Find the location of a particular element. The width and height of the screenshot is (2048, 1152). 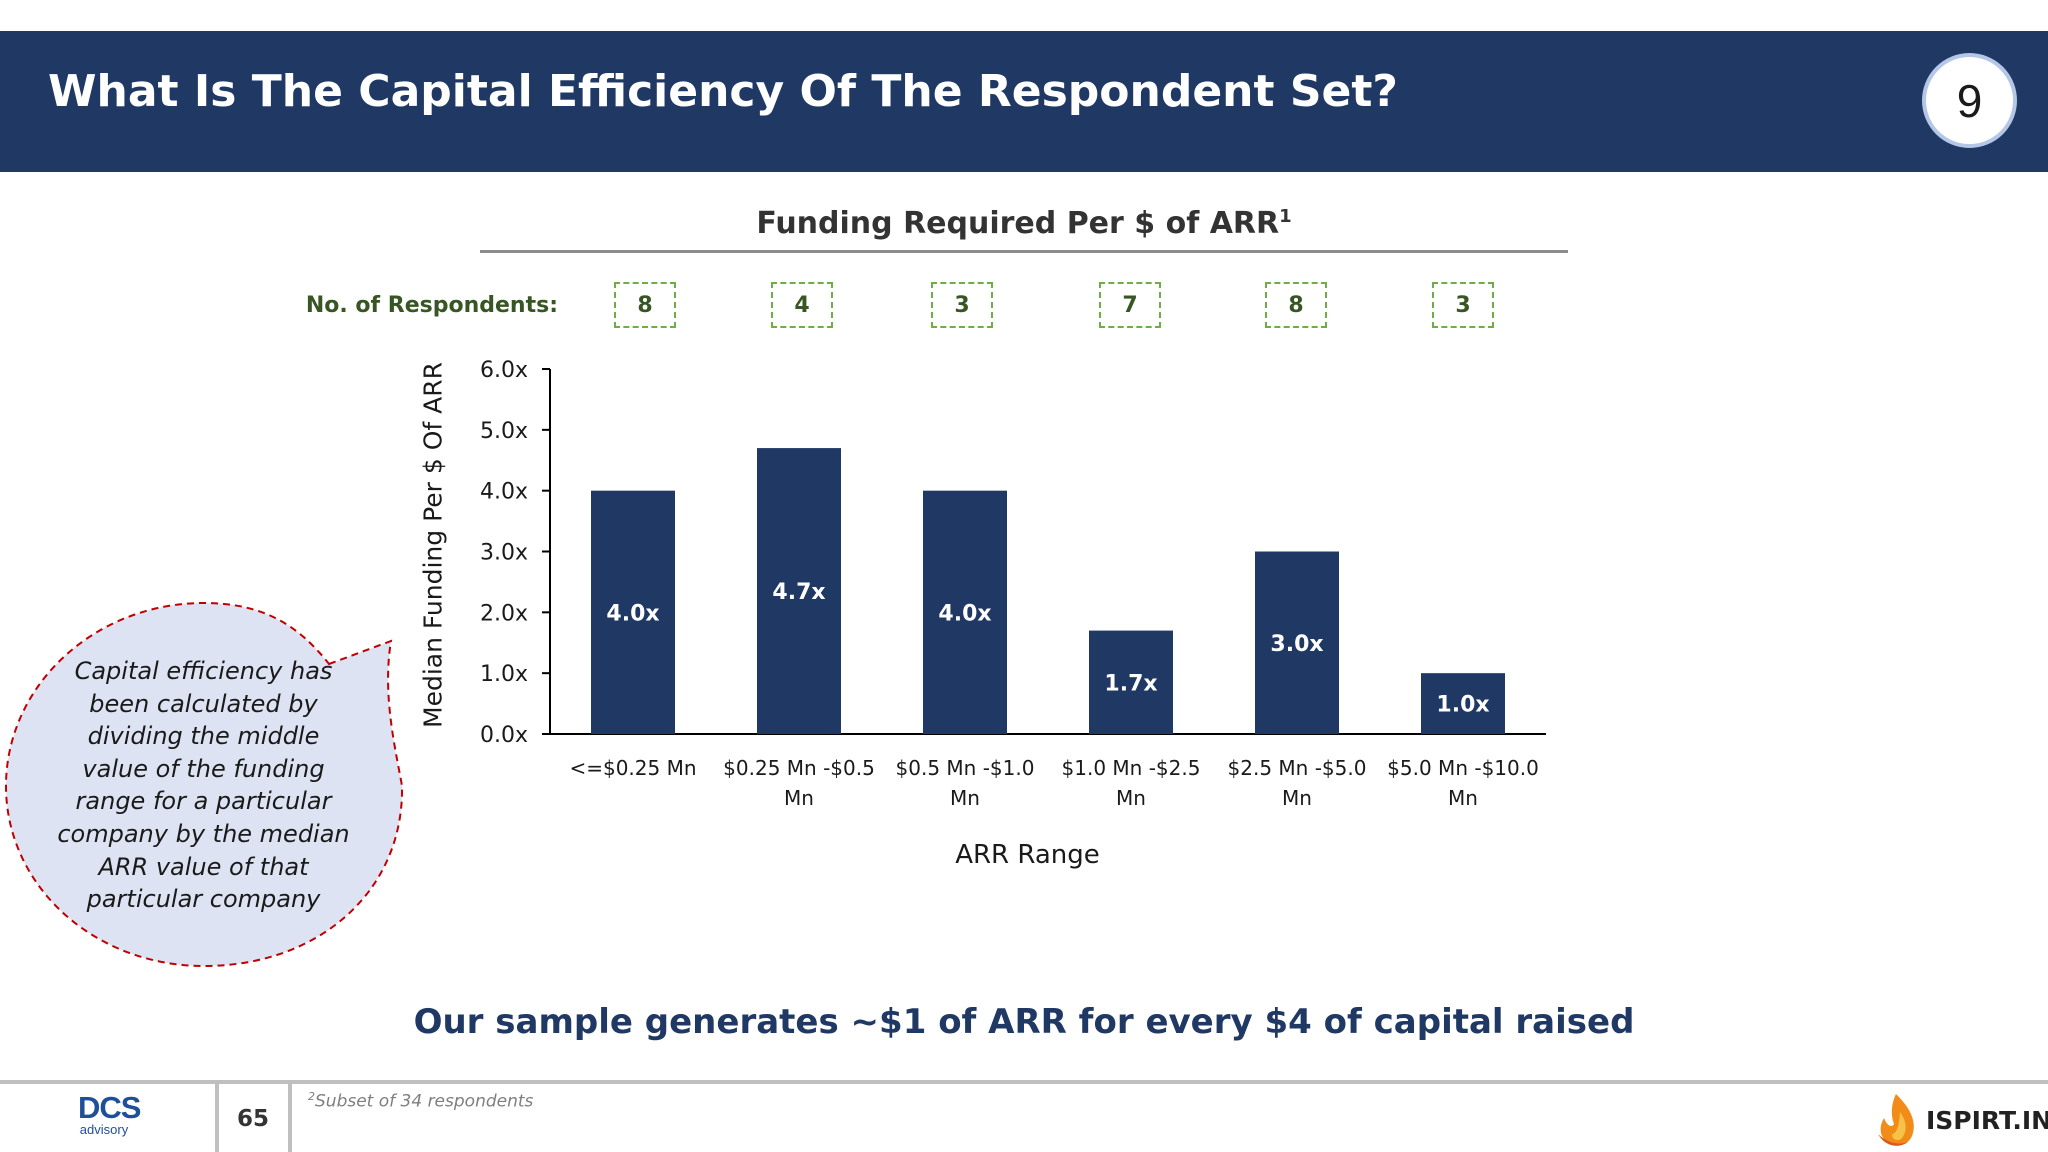

y-tick-label: 2.0x is located at coordinates (504, 613).